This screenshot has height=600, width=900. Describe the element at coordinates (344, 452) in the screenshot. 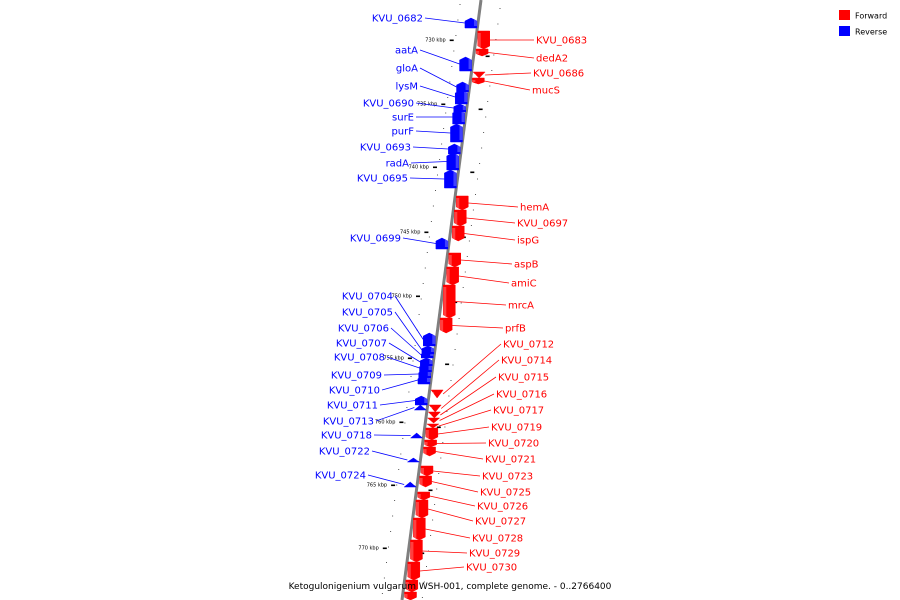

I see `gene-label-reverse: KVU_0722` at that location.